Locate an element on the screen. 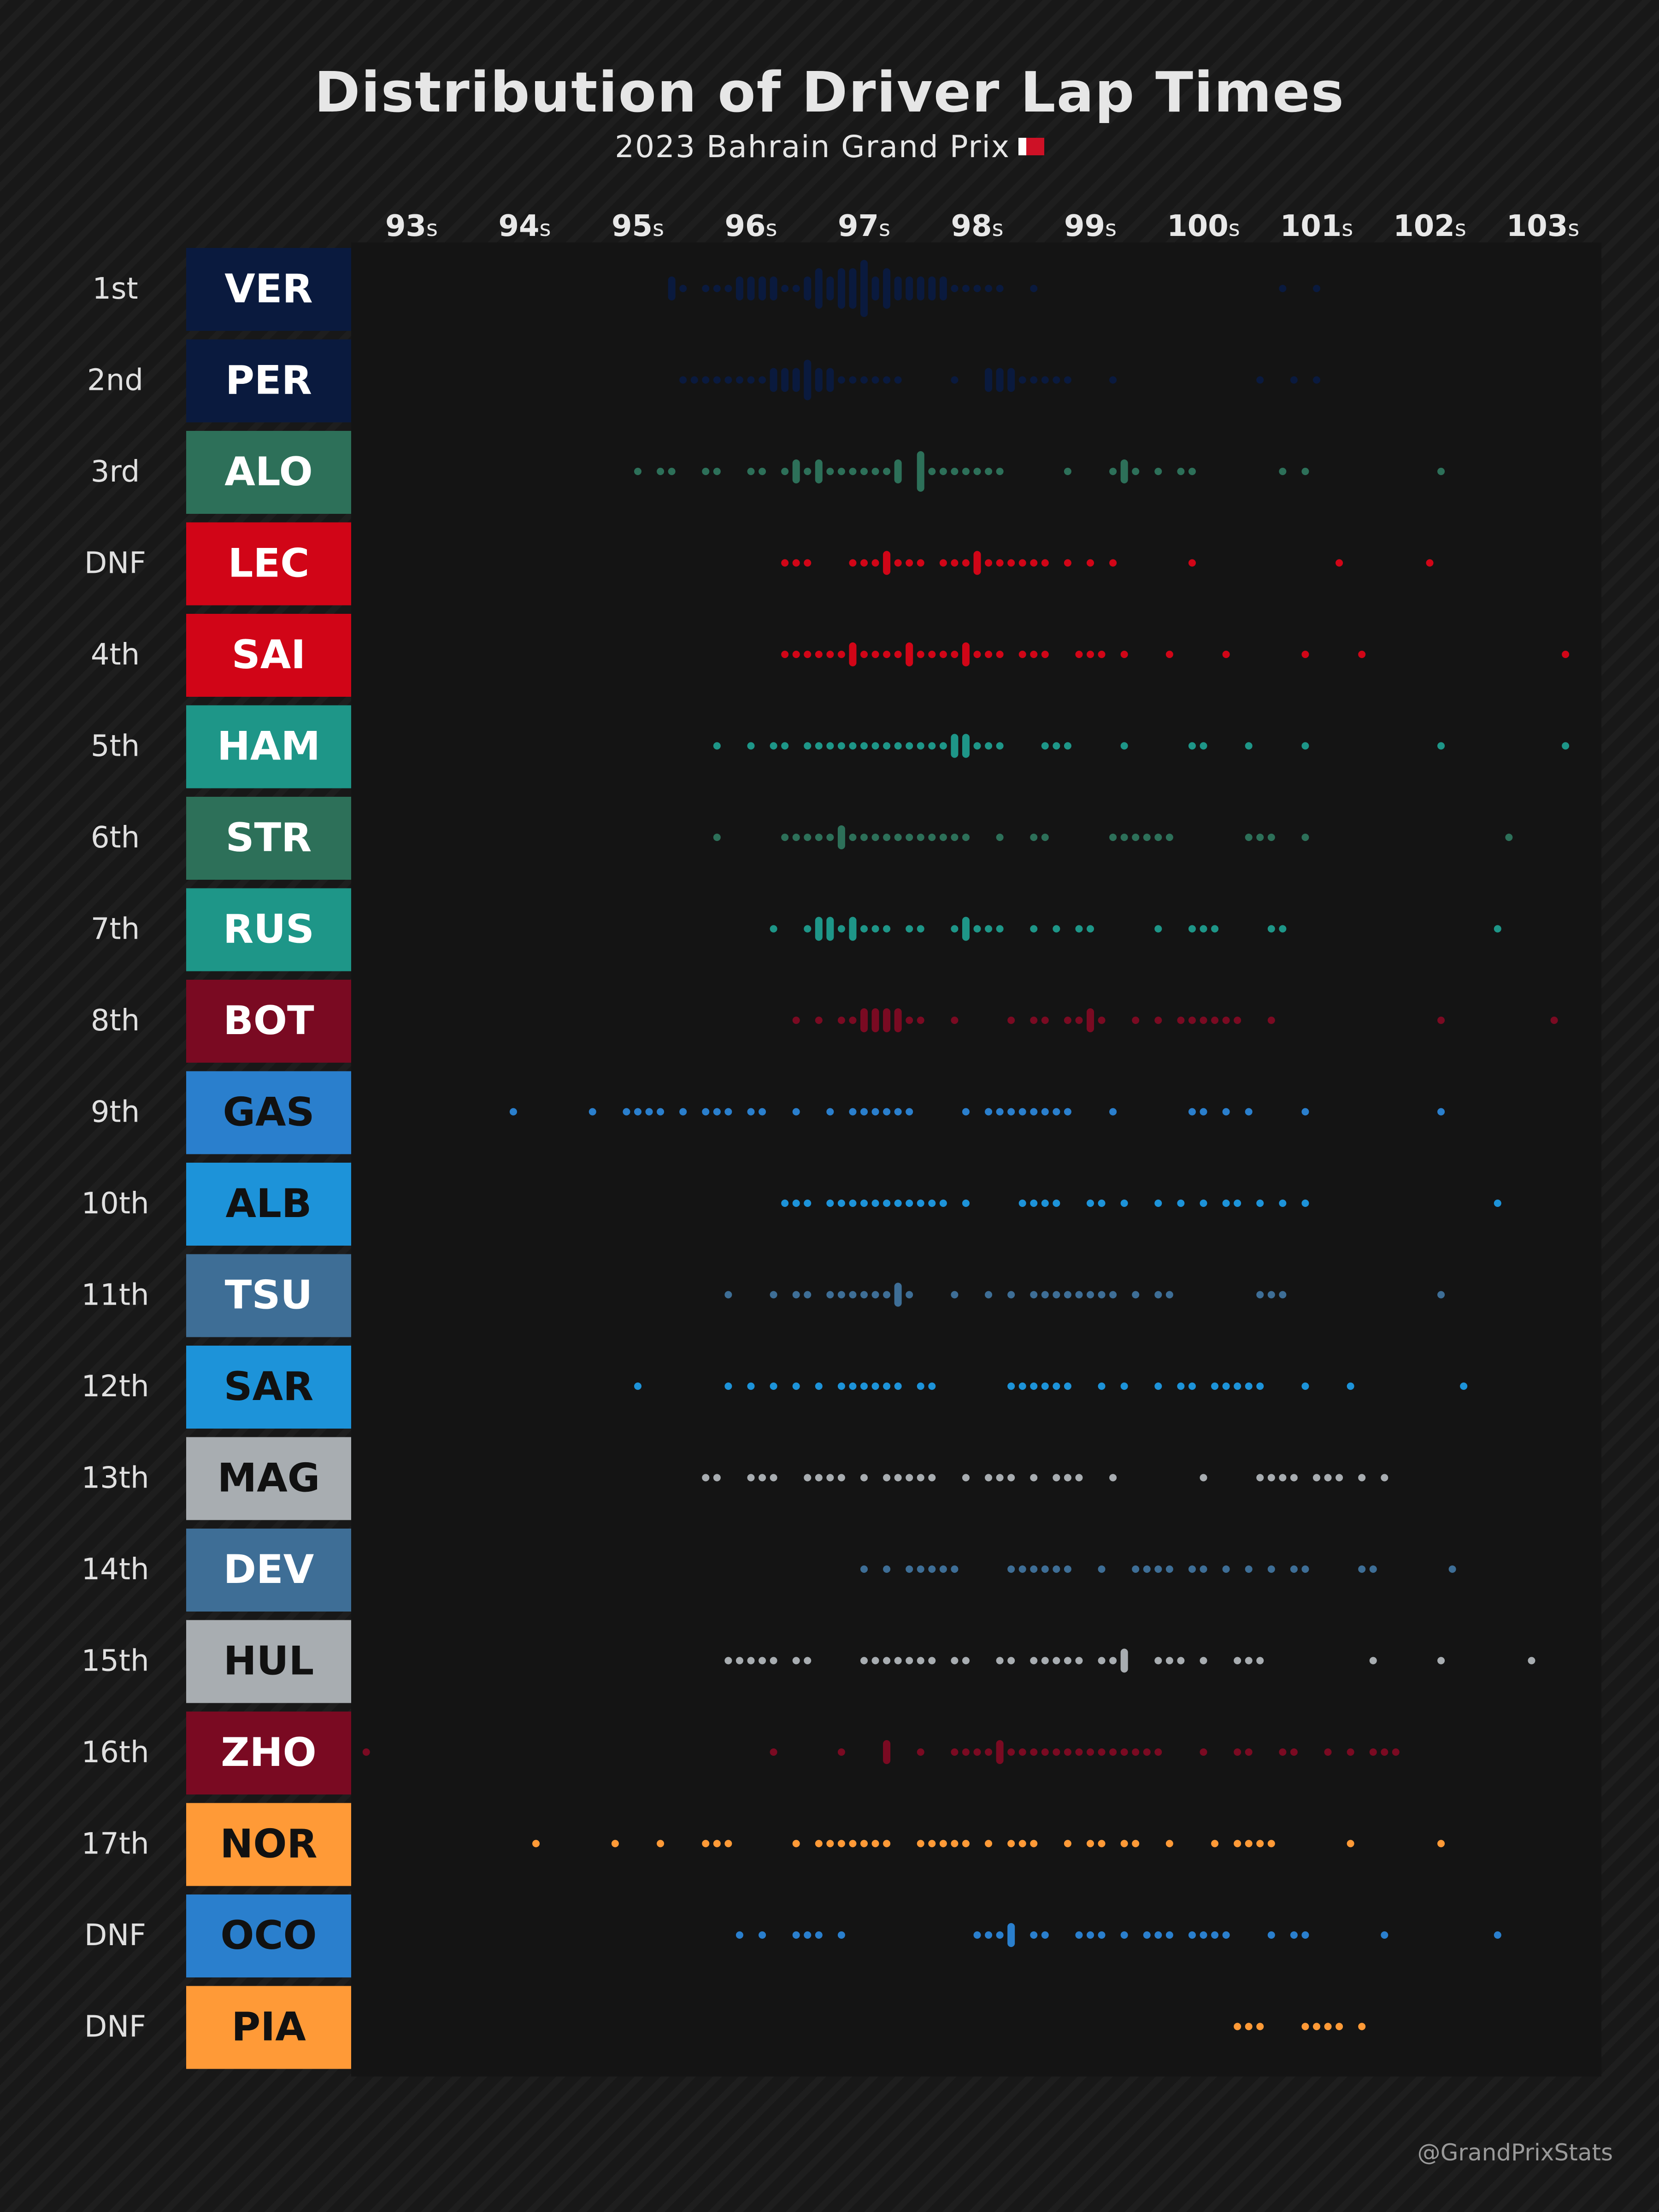 This screenshot has height=2212, width=1659. driver-badge is located at coordinates (268, 1661).